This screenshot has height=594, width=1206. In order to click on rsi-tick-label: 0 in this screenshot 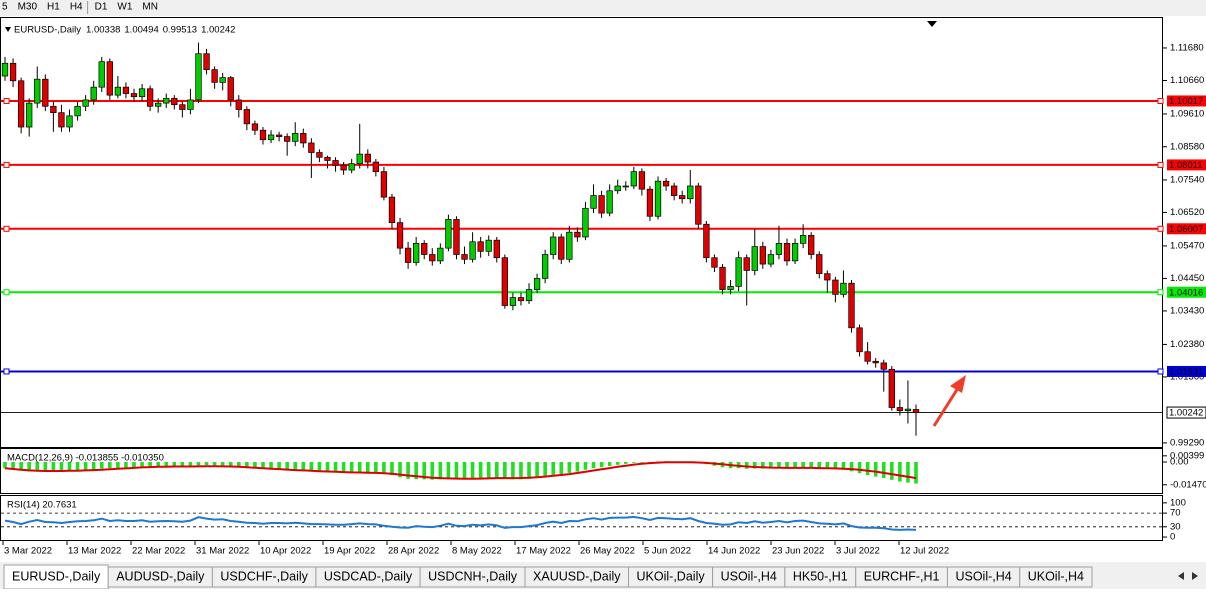, I will do `click(1172, 537)`.